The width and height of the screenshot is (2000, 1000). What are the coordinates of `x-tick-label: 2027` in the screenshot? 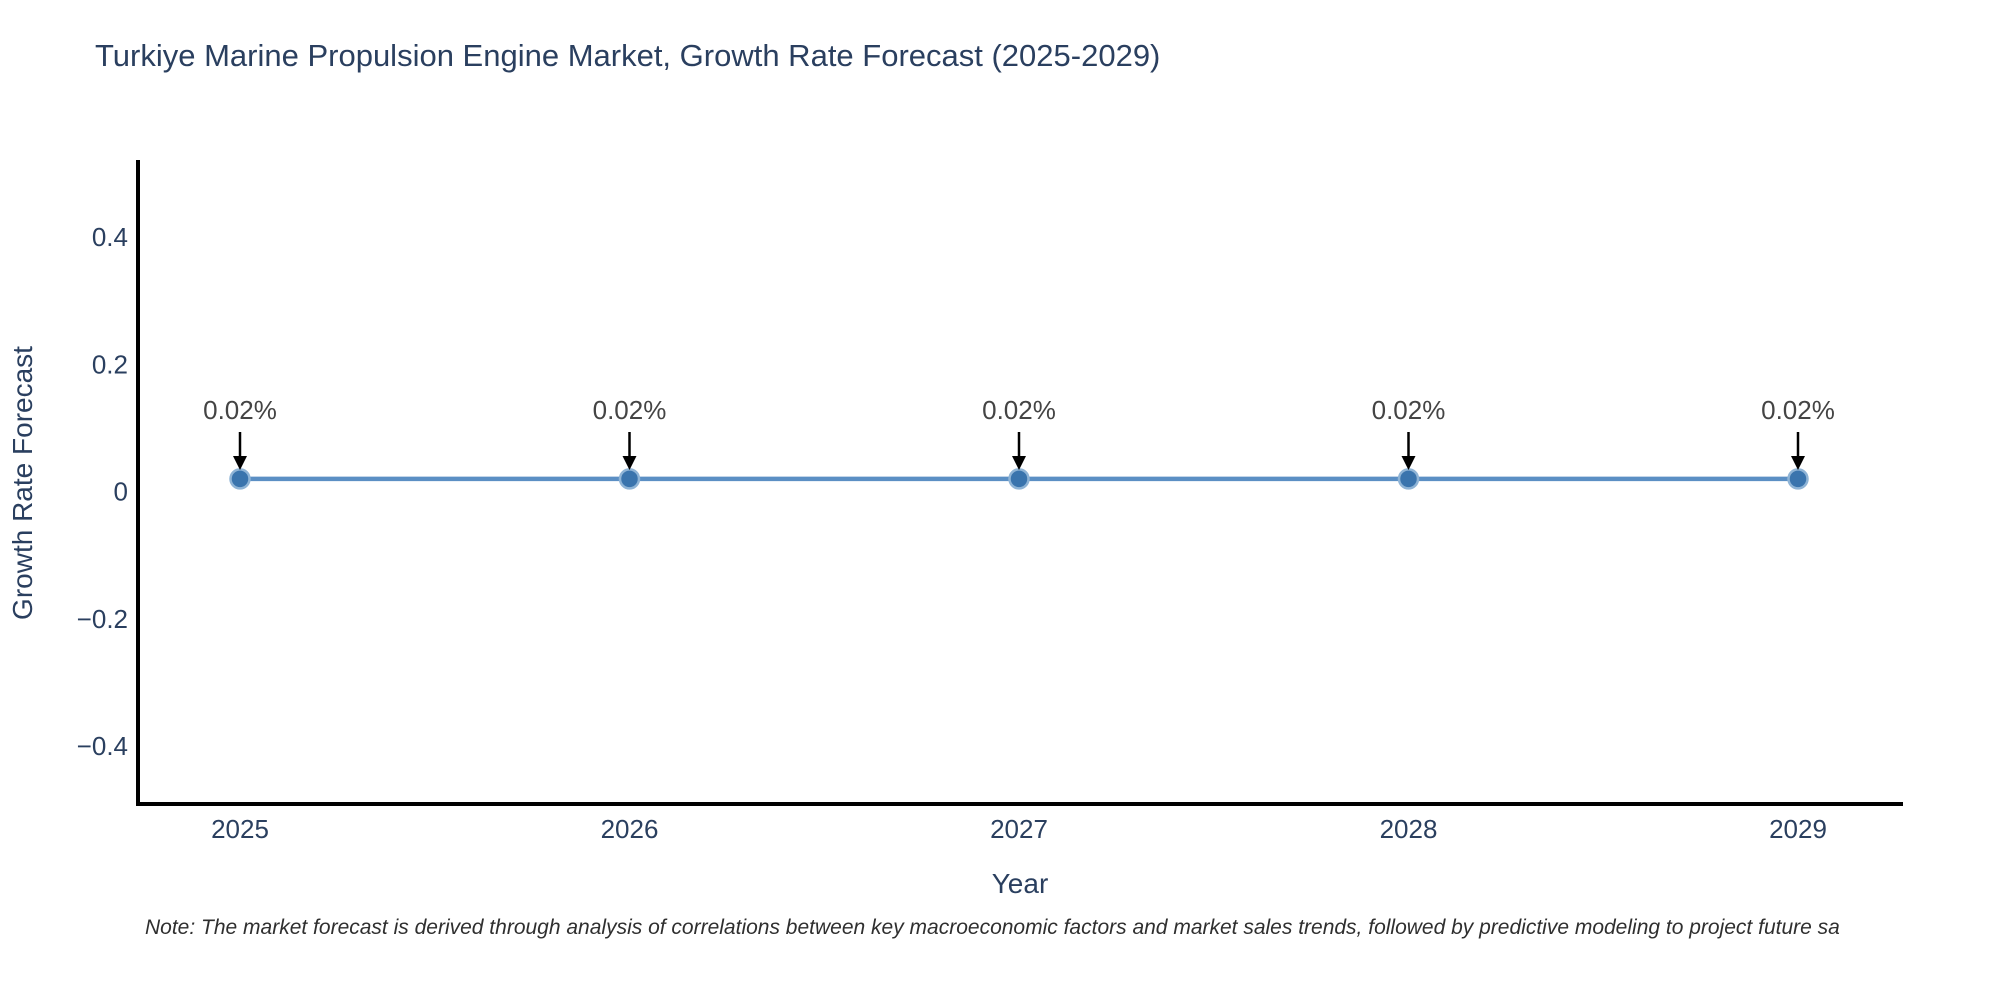 It's located at (1019, 829).